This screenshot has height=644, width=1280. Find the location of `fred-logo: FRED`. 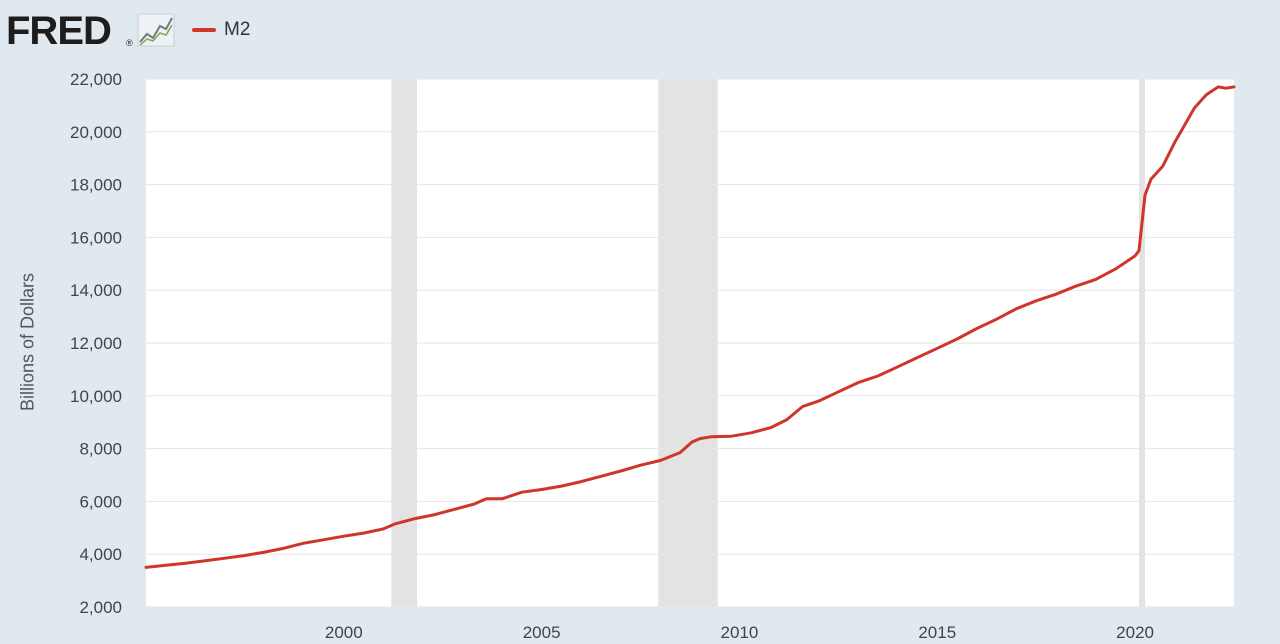

fred-logo: FRED is located at coordinates (59, 31).